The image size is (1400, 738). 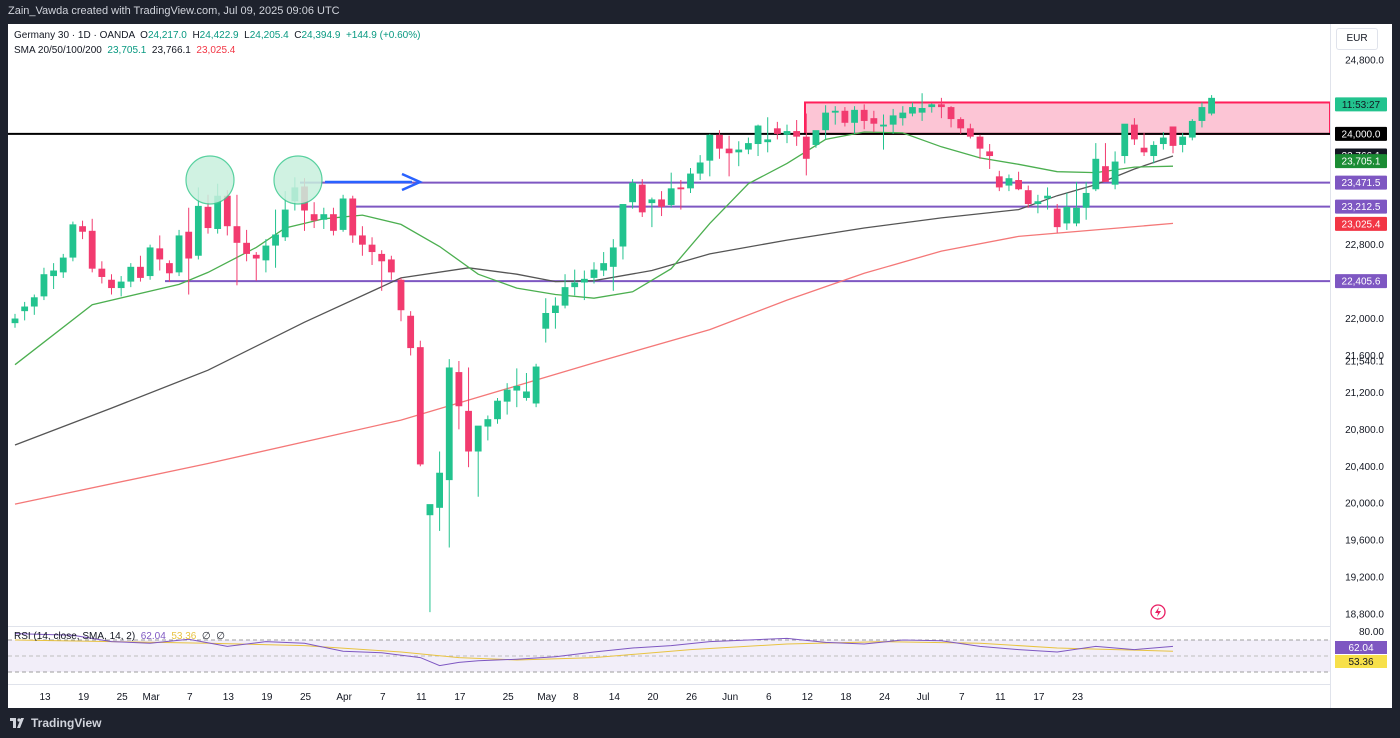 What do you see at coordinates (1330, 366) in the screenshot?
I see `price-axis-divider` at bounding box center [1330, 366].